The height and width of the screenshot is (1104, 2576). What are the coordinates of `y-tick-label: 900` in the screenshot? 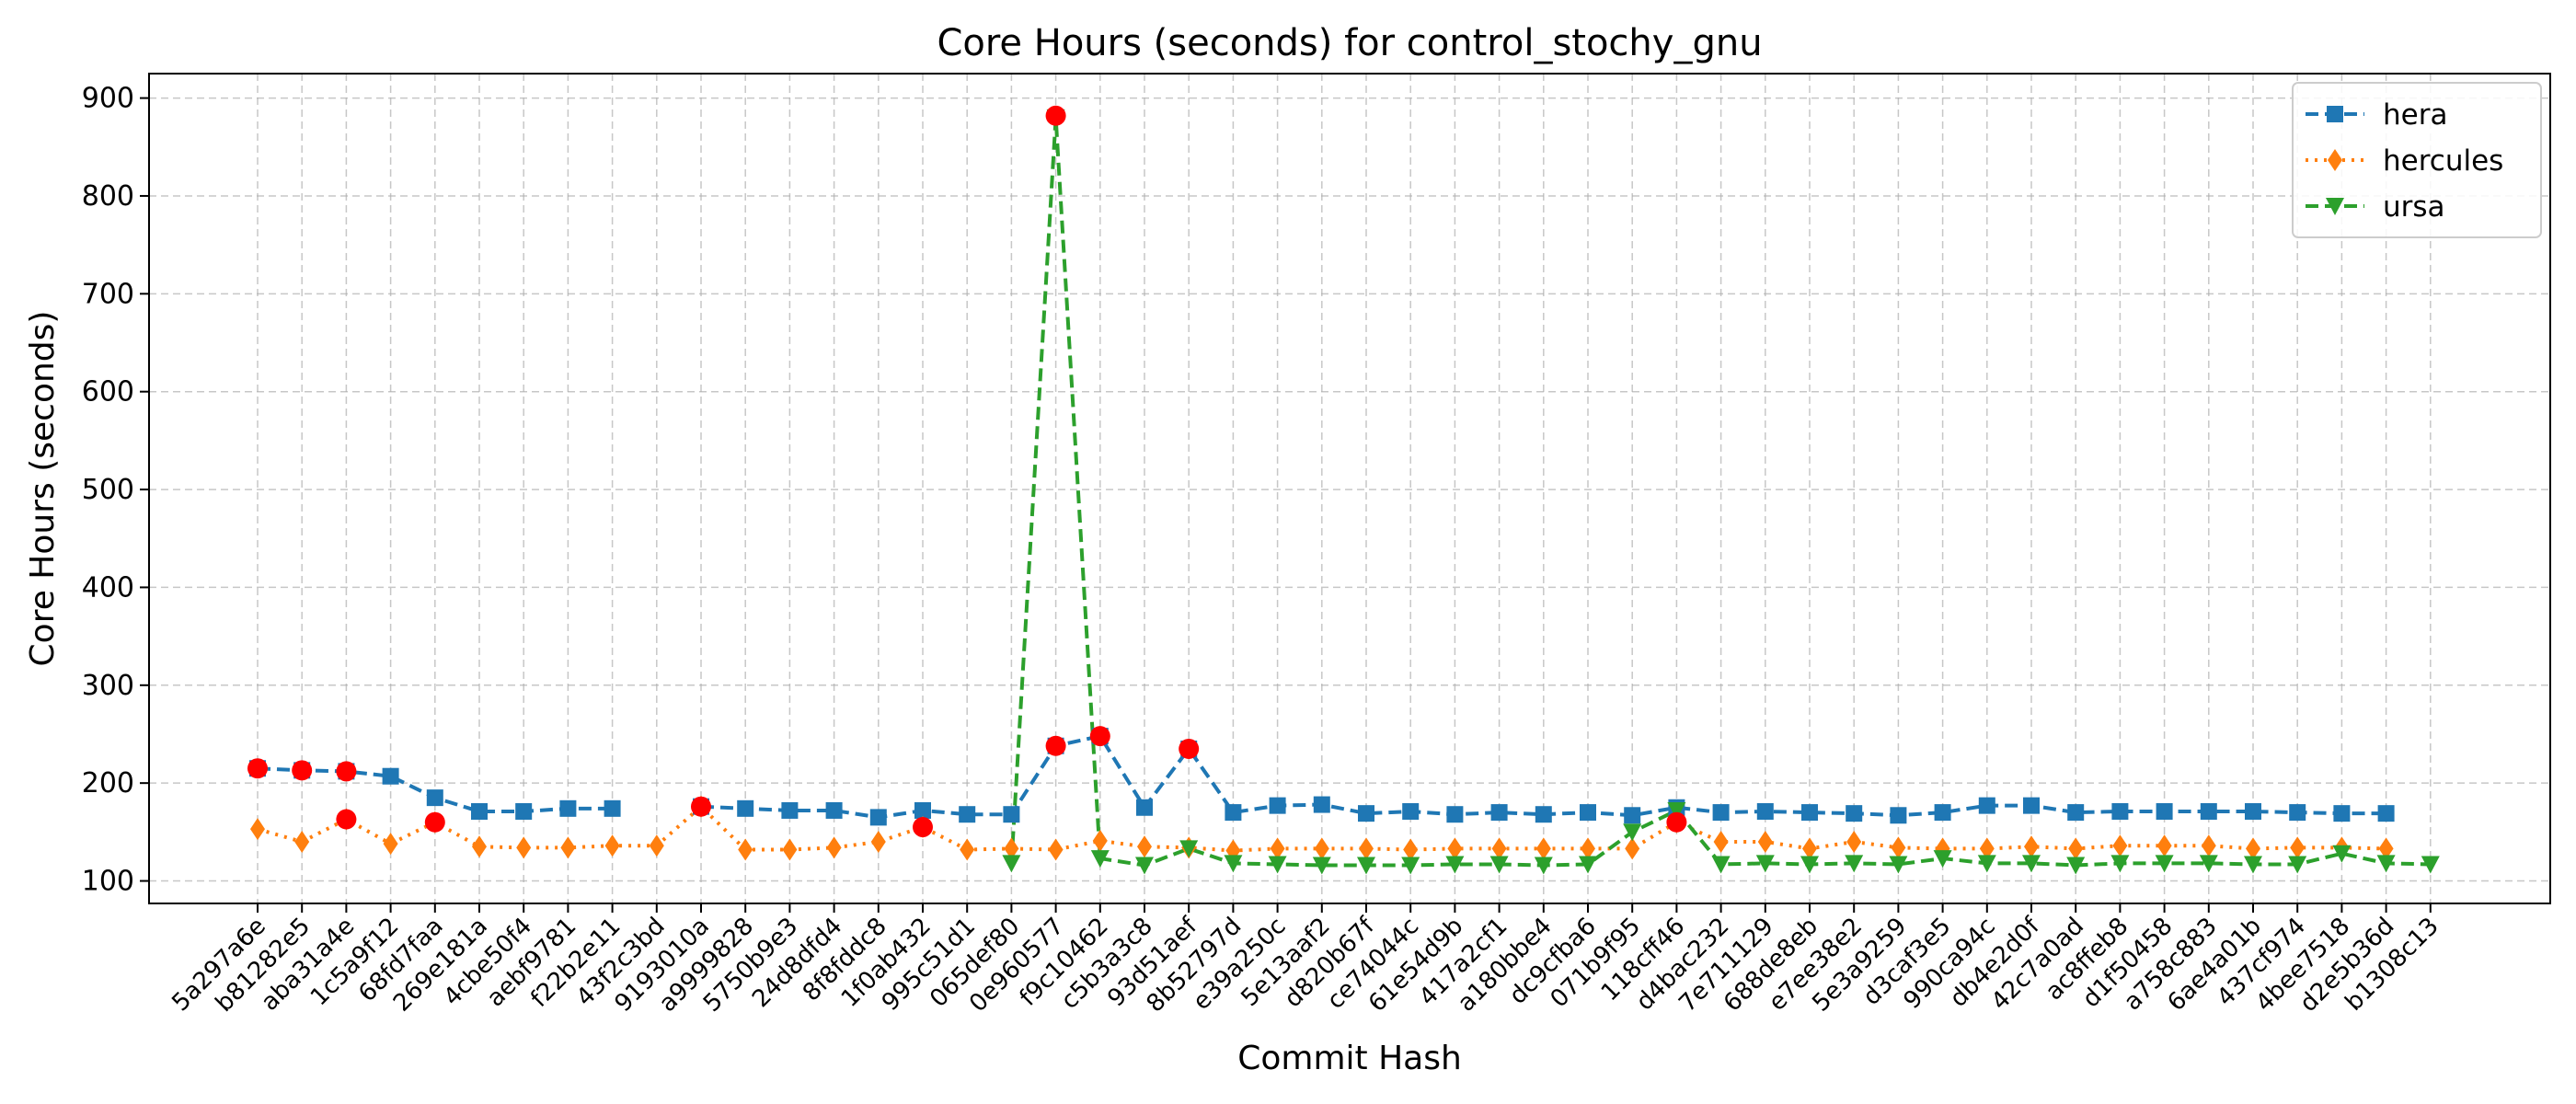 It's located at (108, 99).